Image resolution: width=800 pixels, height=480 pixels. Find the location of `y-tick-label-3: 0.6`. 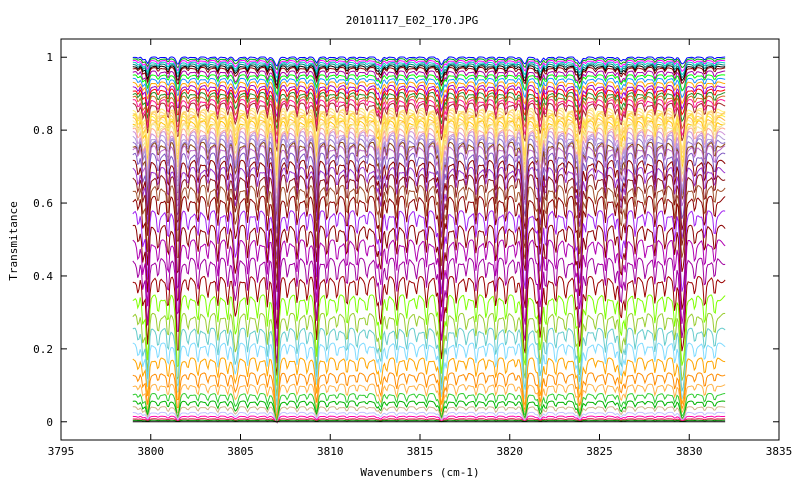

y-tick-label-3: 0.6 is located at coordinates (43, 203).